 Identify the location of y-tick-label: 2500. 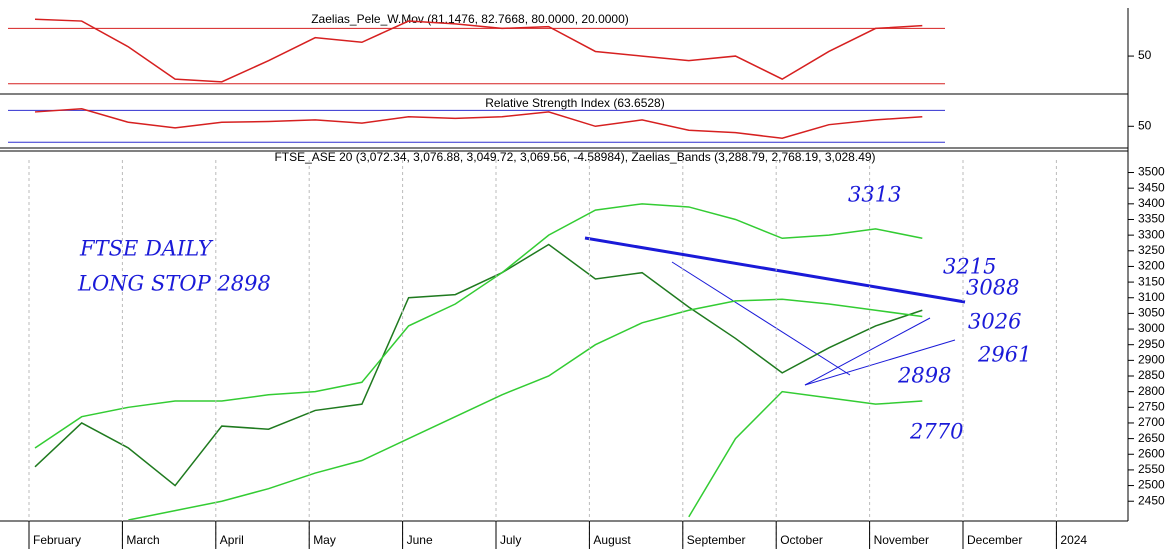
(1151, 485).